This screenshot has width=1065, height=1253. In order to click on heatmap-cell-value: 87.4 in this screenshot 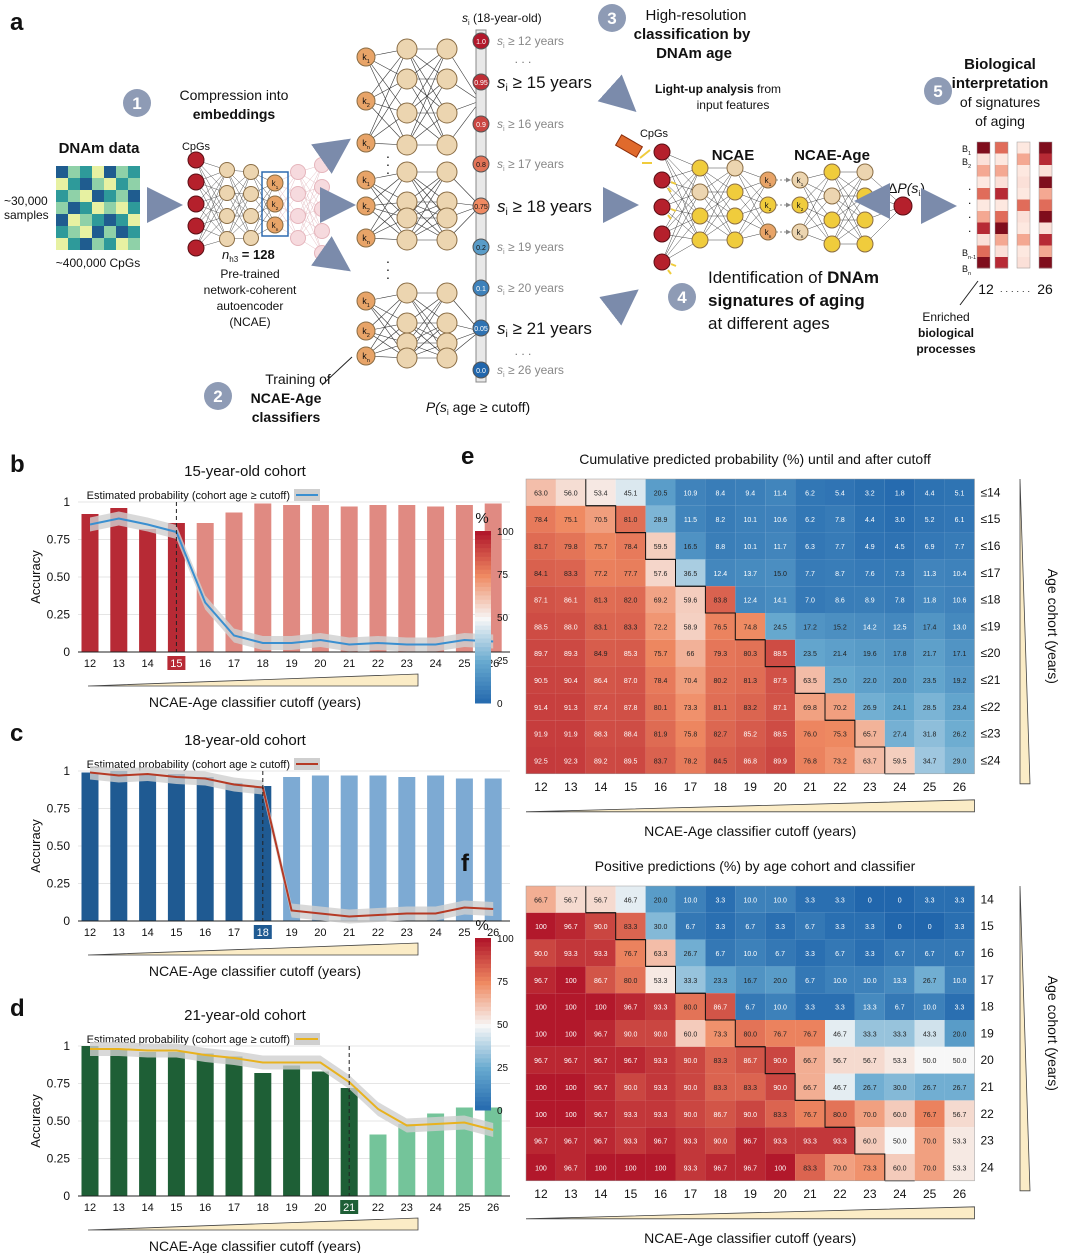, I will do `click(601, 708)`.